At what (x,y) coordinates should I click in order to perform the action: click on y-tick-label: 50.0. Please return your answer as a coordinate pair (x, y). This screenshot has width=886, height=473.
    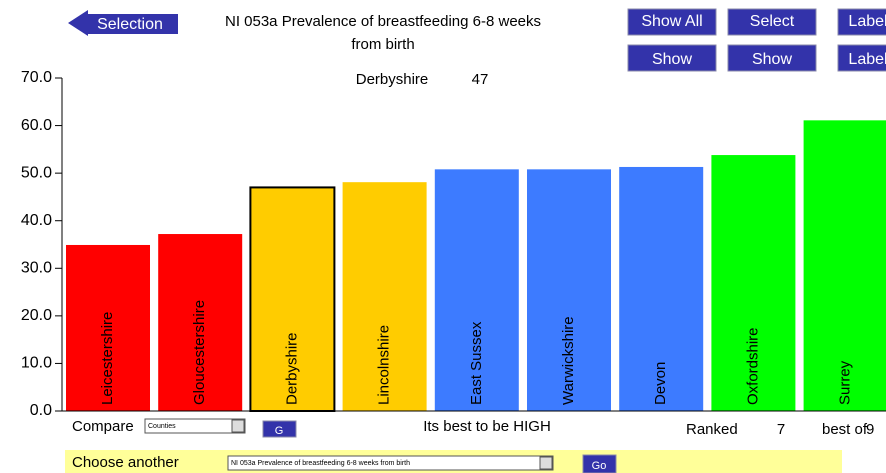
    Looking at the image, I should click on (36, 172).